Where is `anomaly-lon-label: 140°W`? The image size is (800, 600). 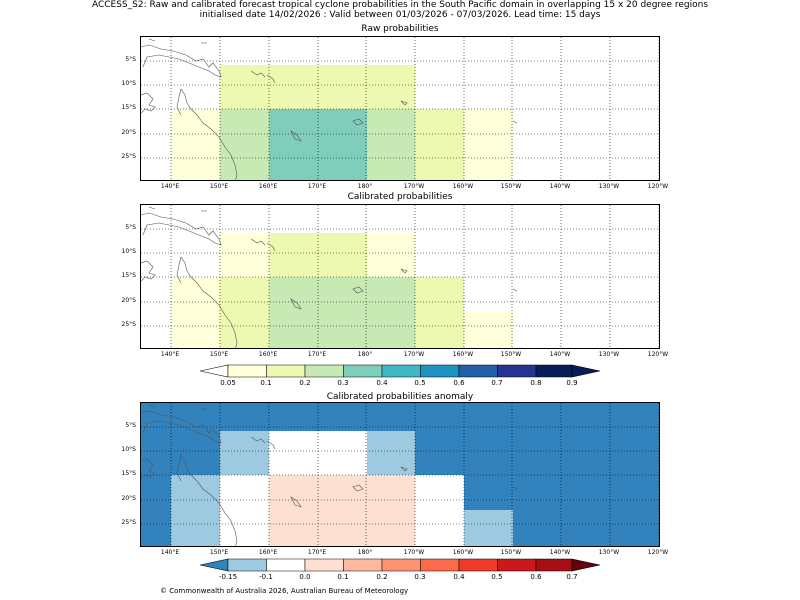
anomaly-lon-label: 140°W is located at coordinates (560, 552).